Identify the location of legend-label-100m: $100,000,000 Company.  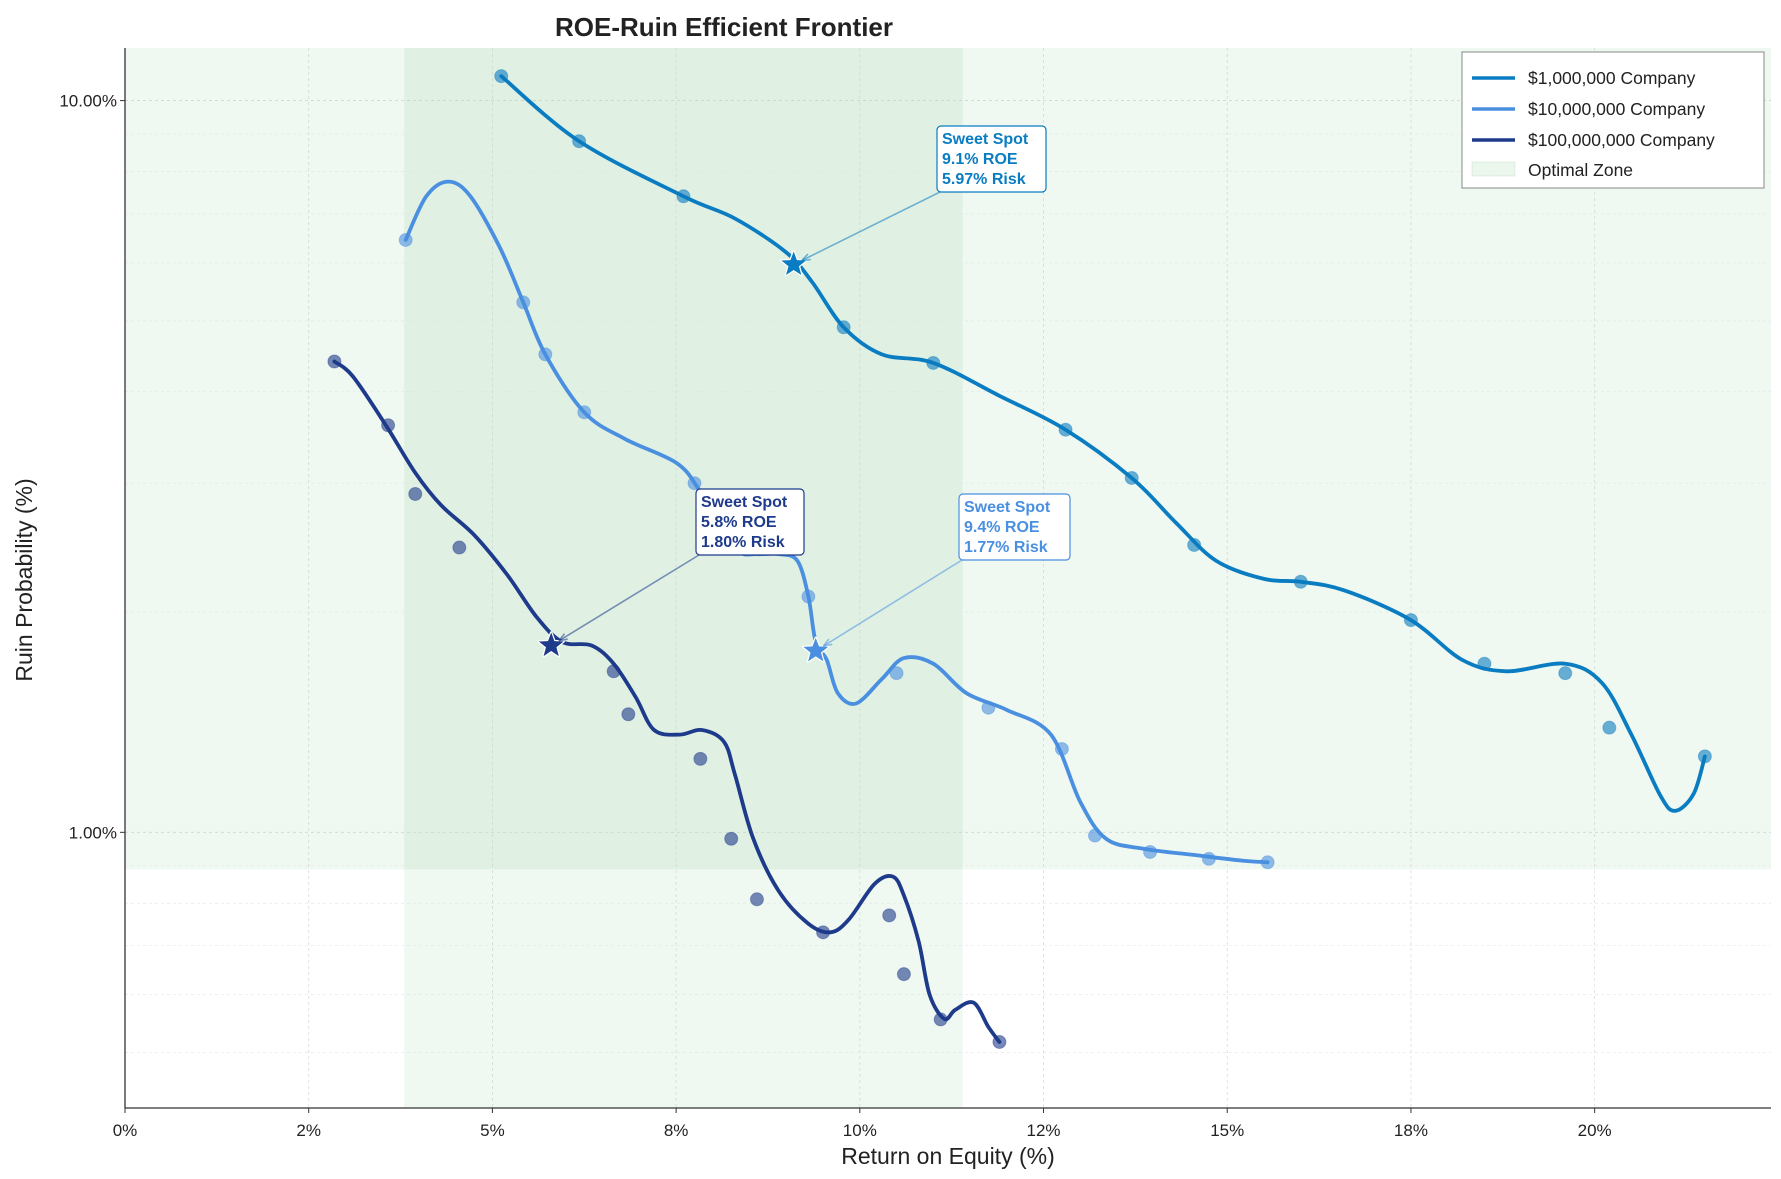
(1621, 140).